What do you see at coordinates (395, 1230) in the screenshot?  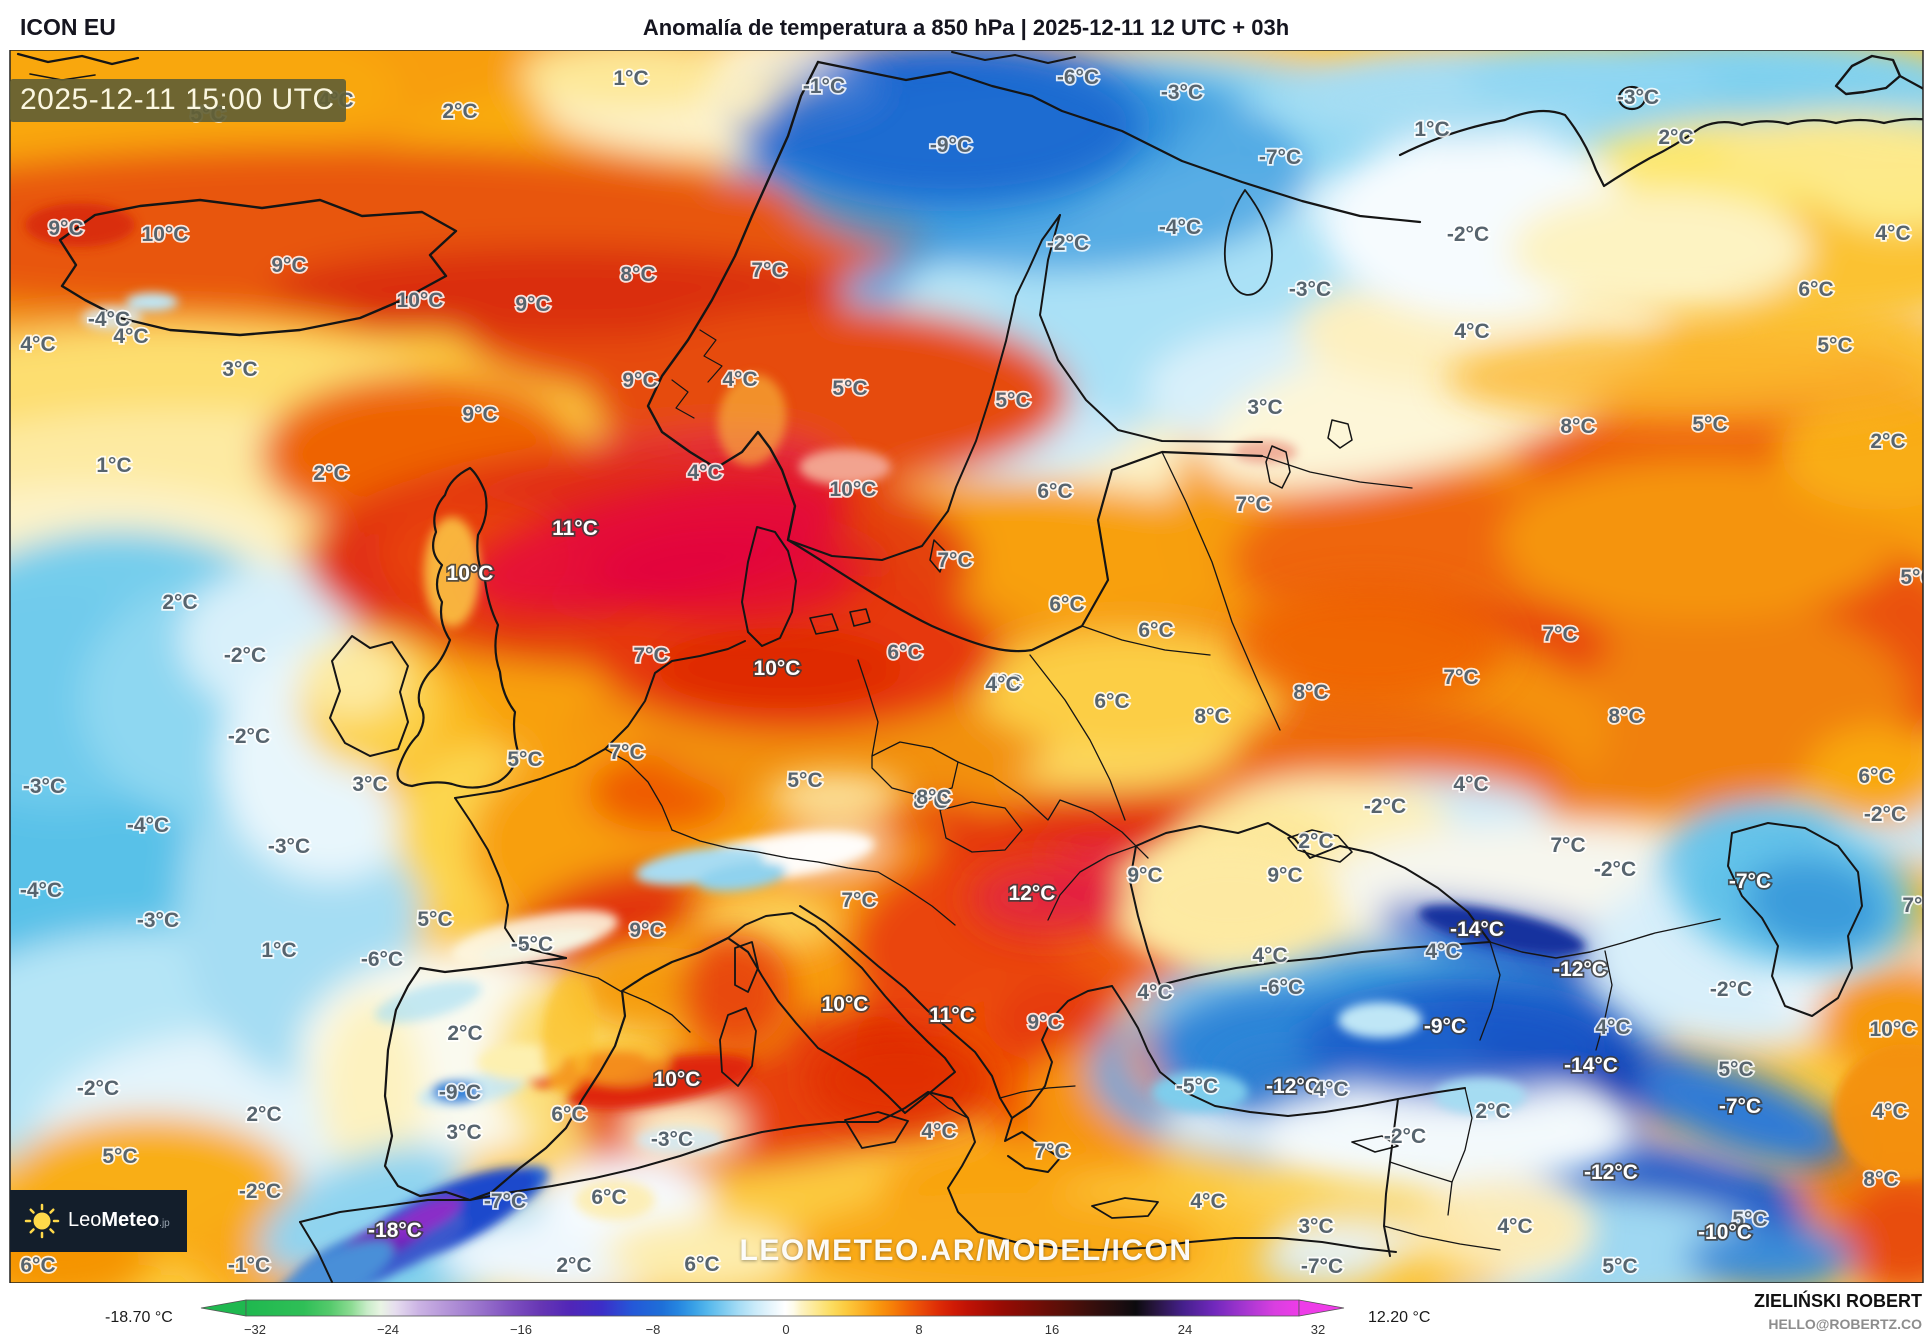 I see `svg-text: -18°C` at bounding box center [395, 1230].